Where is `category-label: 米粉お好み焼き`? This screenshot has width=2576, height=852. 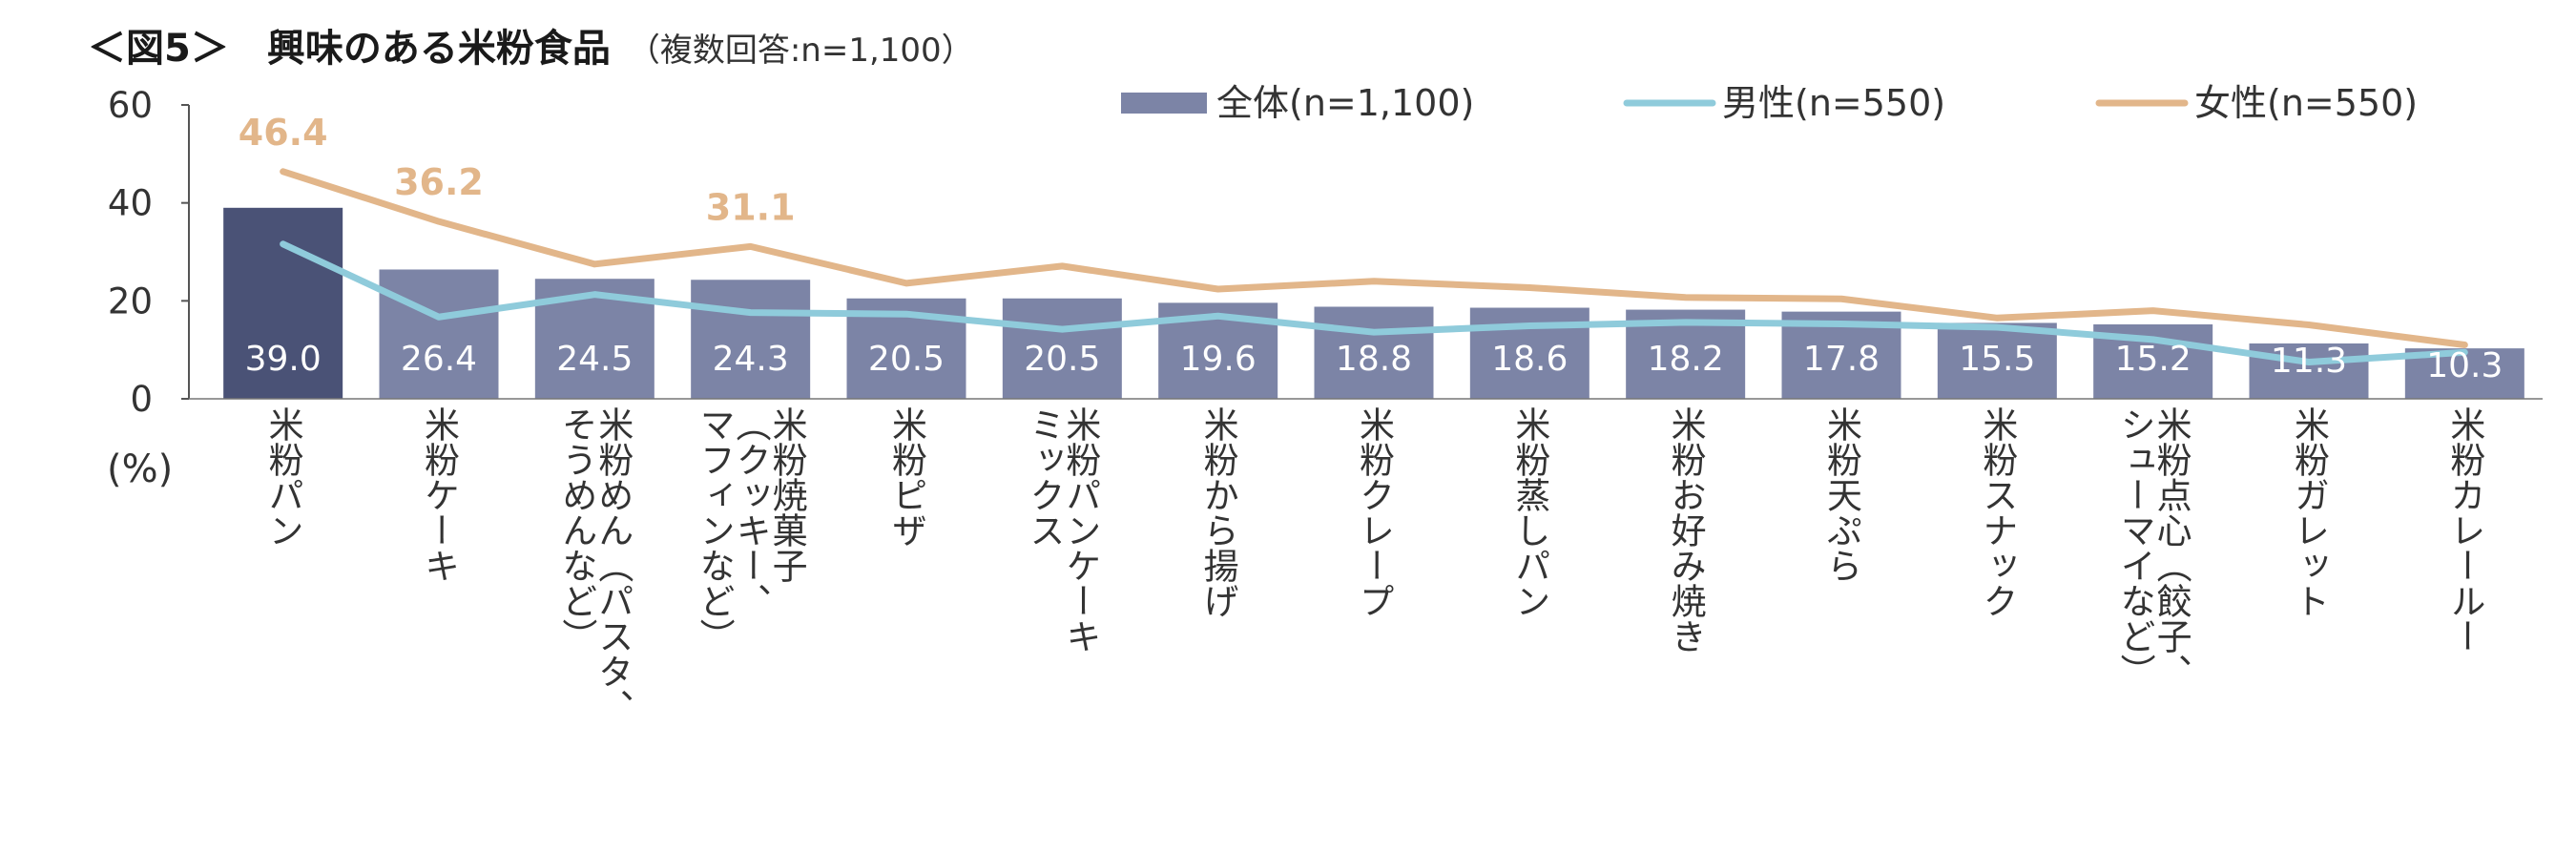 category-label: 米粉お好み焼き is located at coordinates (1686, 530).